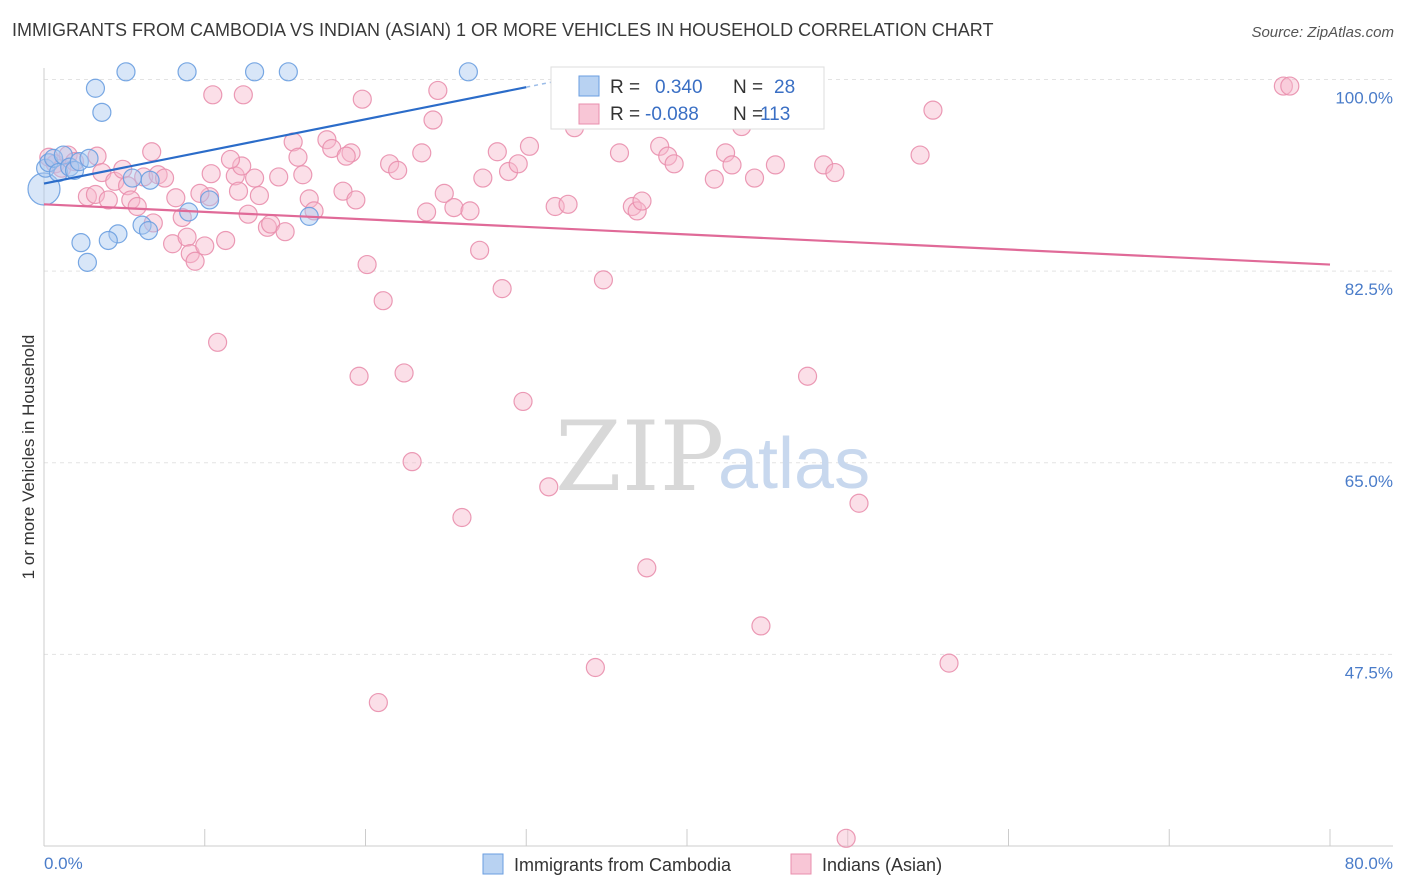 The width and height of the screenshot is (1406, 892). I want to click on stats-box: R = 0.340 N = 28 R = -0.088 N = 113, so click(687, 98).